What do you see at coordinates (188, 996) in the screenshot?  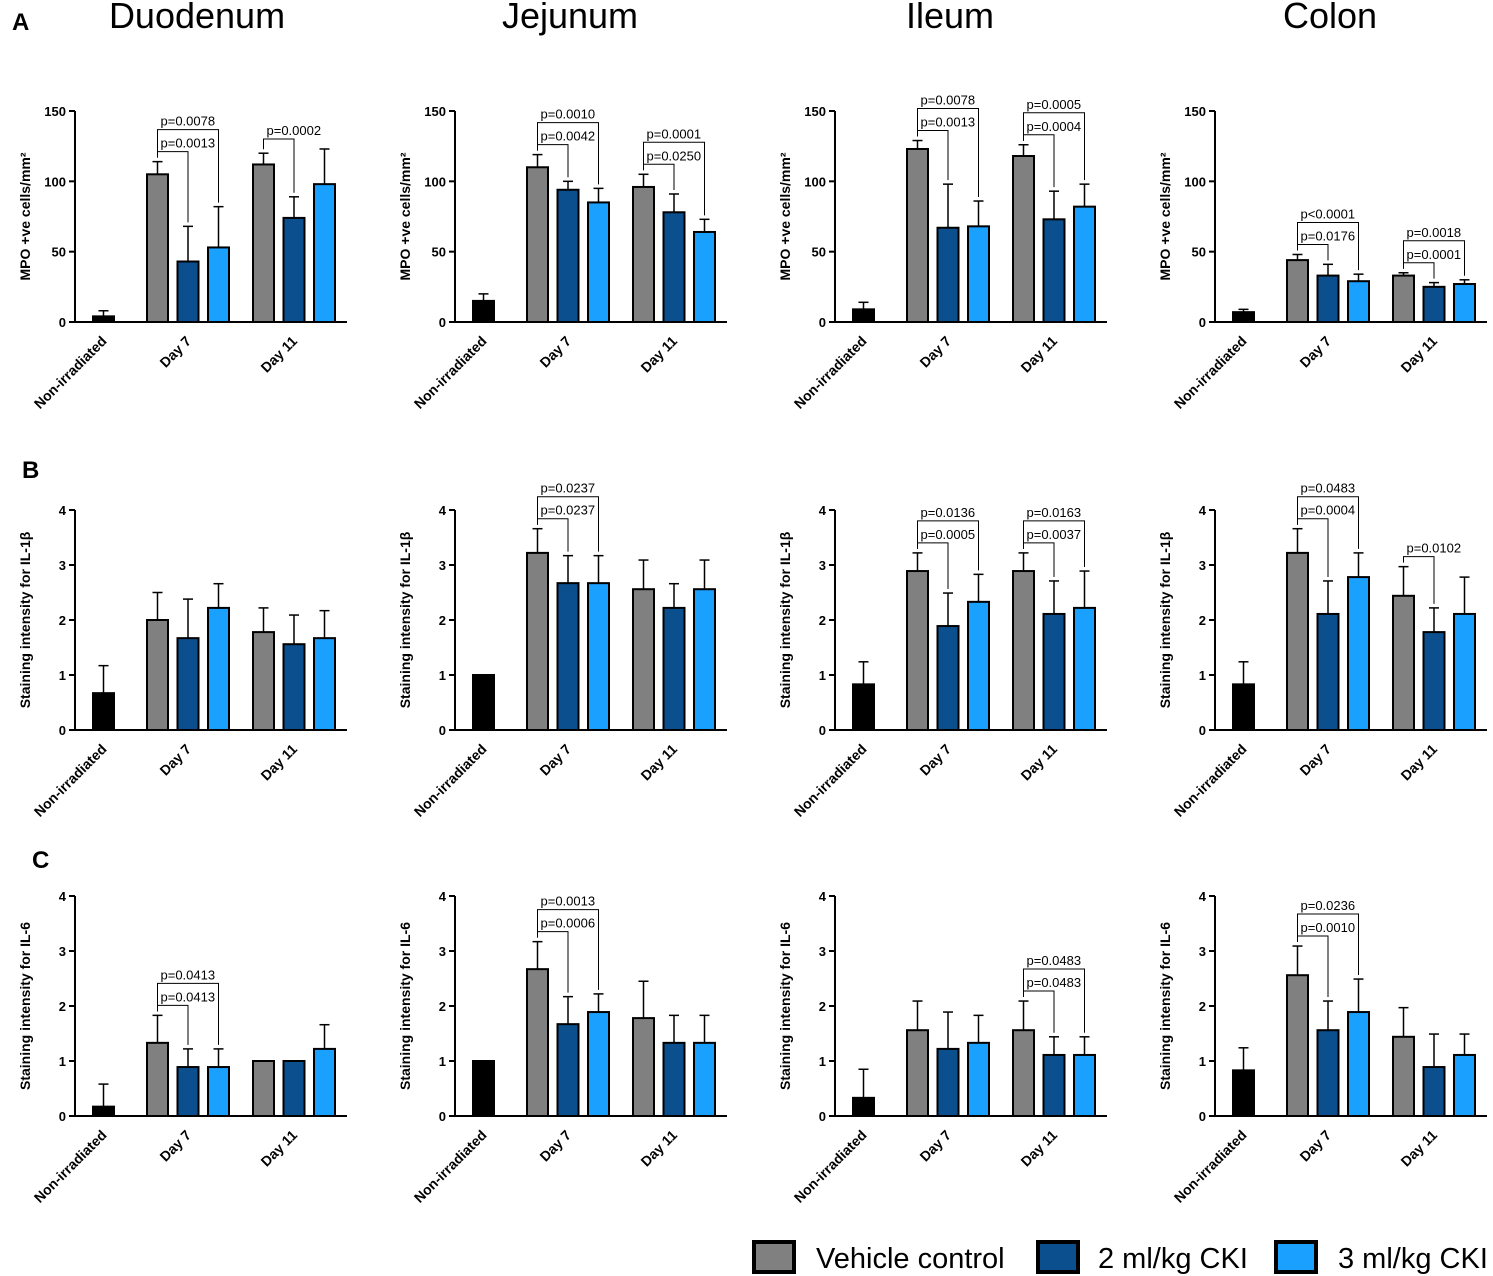 I see `p-value-label: p=0.0413` at bounding box center [188, 996].